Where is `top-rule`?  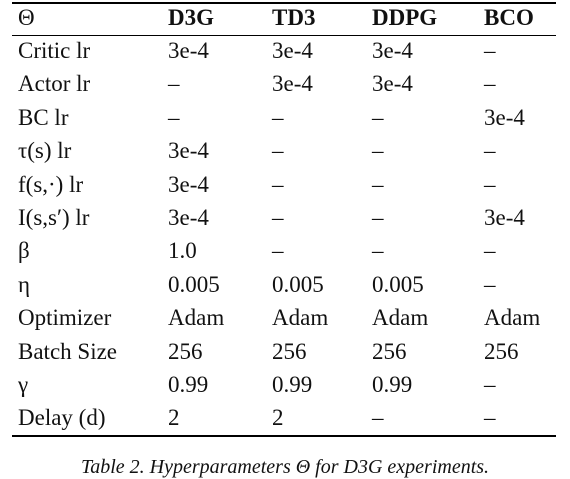 top-rule is located at coordinates (284, 3).